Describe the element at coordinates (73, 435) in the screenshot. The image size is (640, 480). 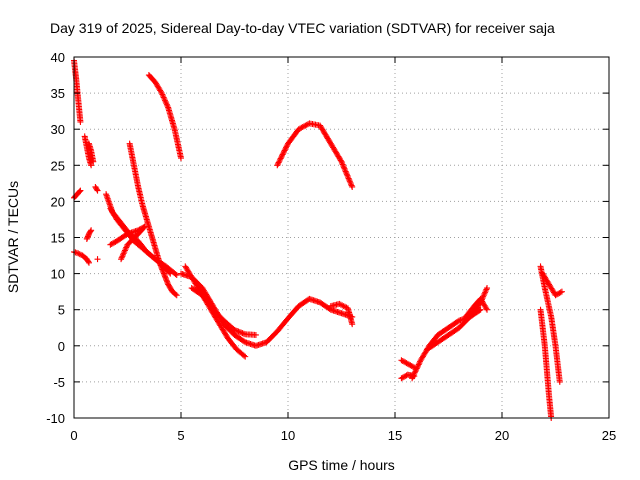
I see `x-tick-label: 0` at that location.